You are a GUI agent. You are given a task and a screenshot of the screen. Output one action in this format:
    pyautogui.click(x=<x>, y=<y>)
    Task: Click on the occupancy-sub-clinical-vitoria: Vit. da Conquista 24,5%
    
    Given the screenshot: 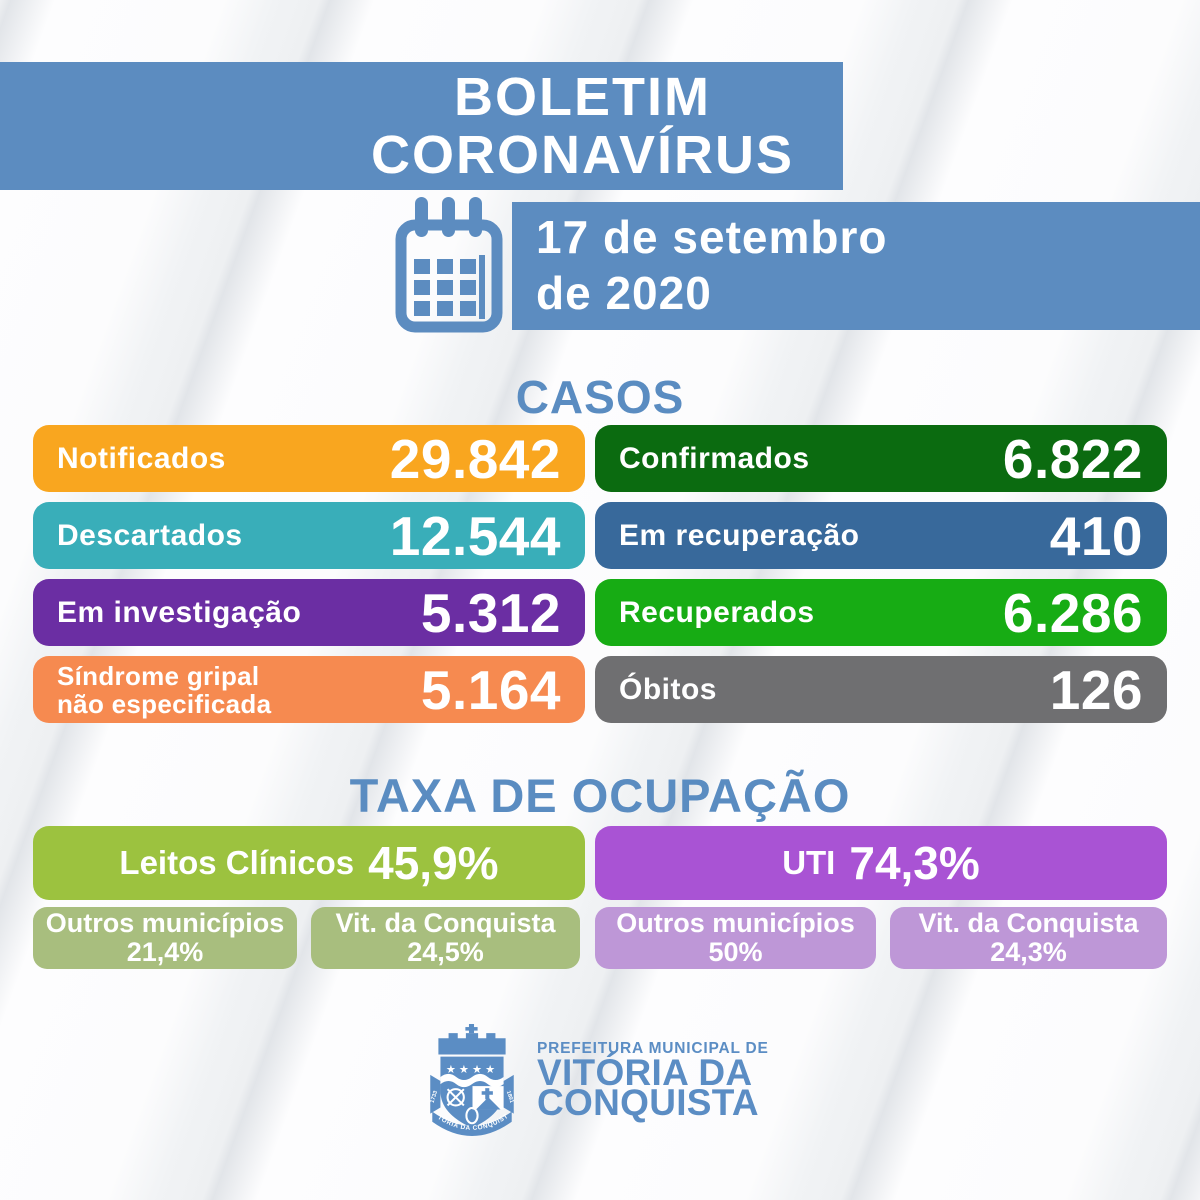 What is the action you would take?
    pyautogui.click(x=445, y=938)
    